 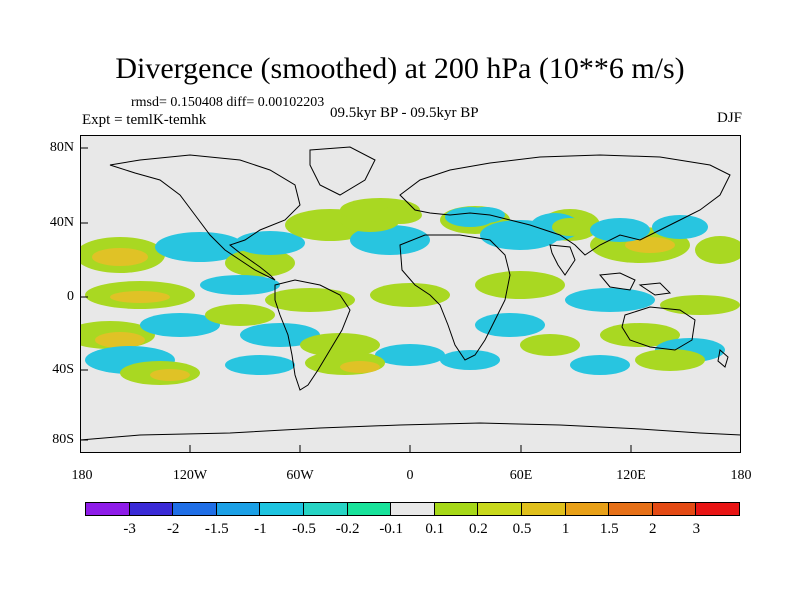 What do you see at coordinates (404, 113) in the screenshot?
I see `period-label: 09.5kyr BP - 09.5kyr BP` at bounding box center [404, 113].